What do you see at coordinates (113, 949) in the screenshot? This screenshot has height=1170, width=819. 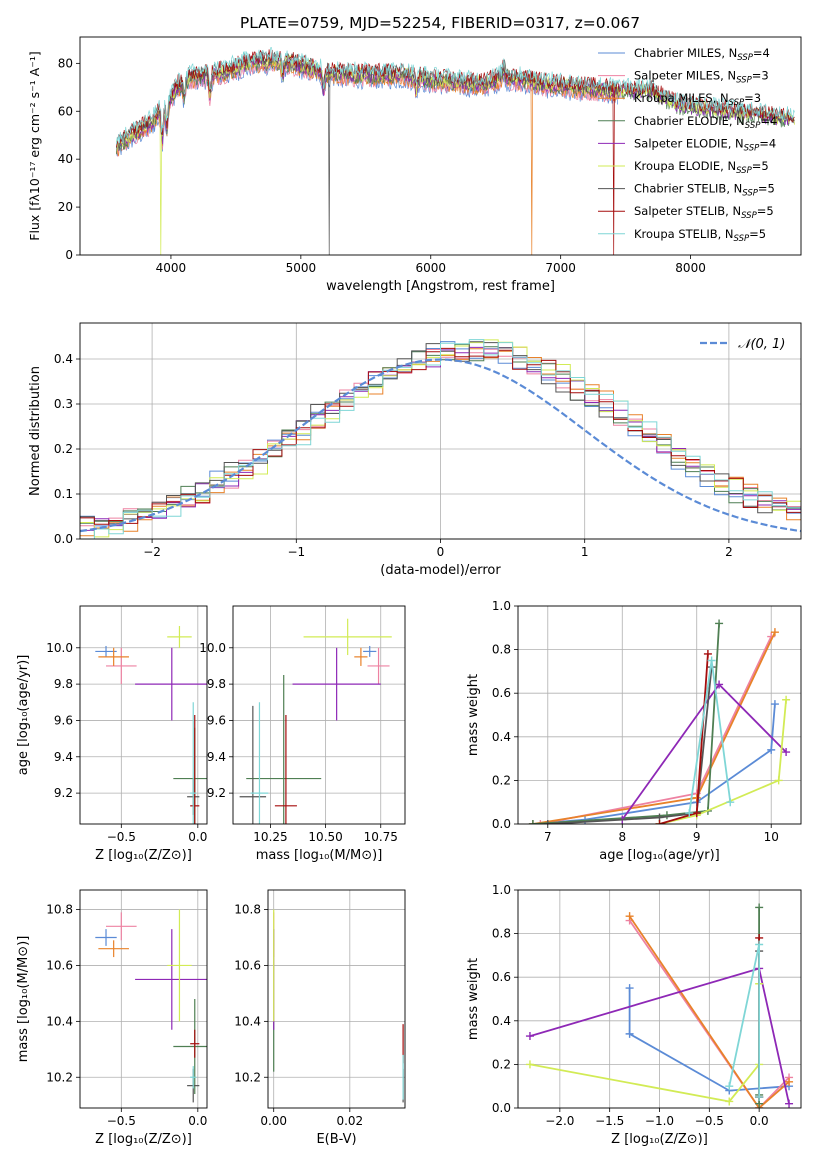 I see `errorbar-kroupa_miles` at bounding box center [113, 949].